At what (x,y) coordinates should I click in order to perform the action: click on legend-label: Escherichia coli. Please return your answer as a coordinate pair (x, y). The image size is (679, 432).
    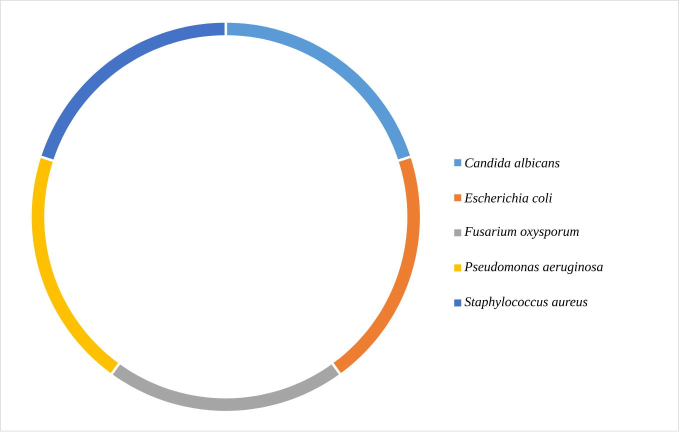
    Looking at the image, I should click on (508, 198).